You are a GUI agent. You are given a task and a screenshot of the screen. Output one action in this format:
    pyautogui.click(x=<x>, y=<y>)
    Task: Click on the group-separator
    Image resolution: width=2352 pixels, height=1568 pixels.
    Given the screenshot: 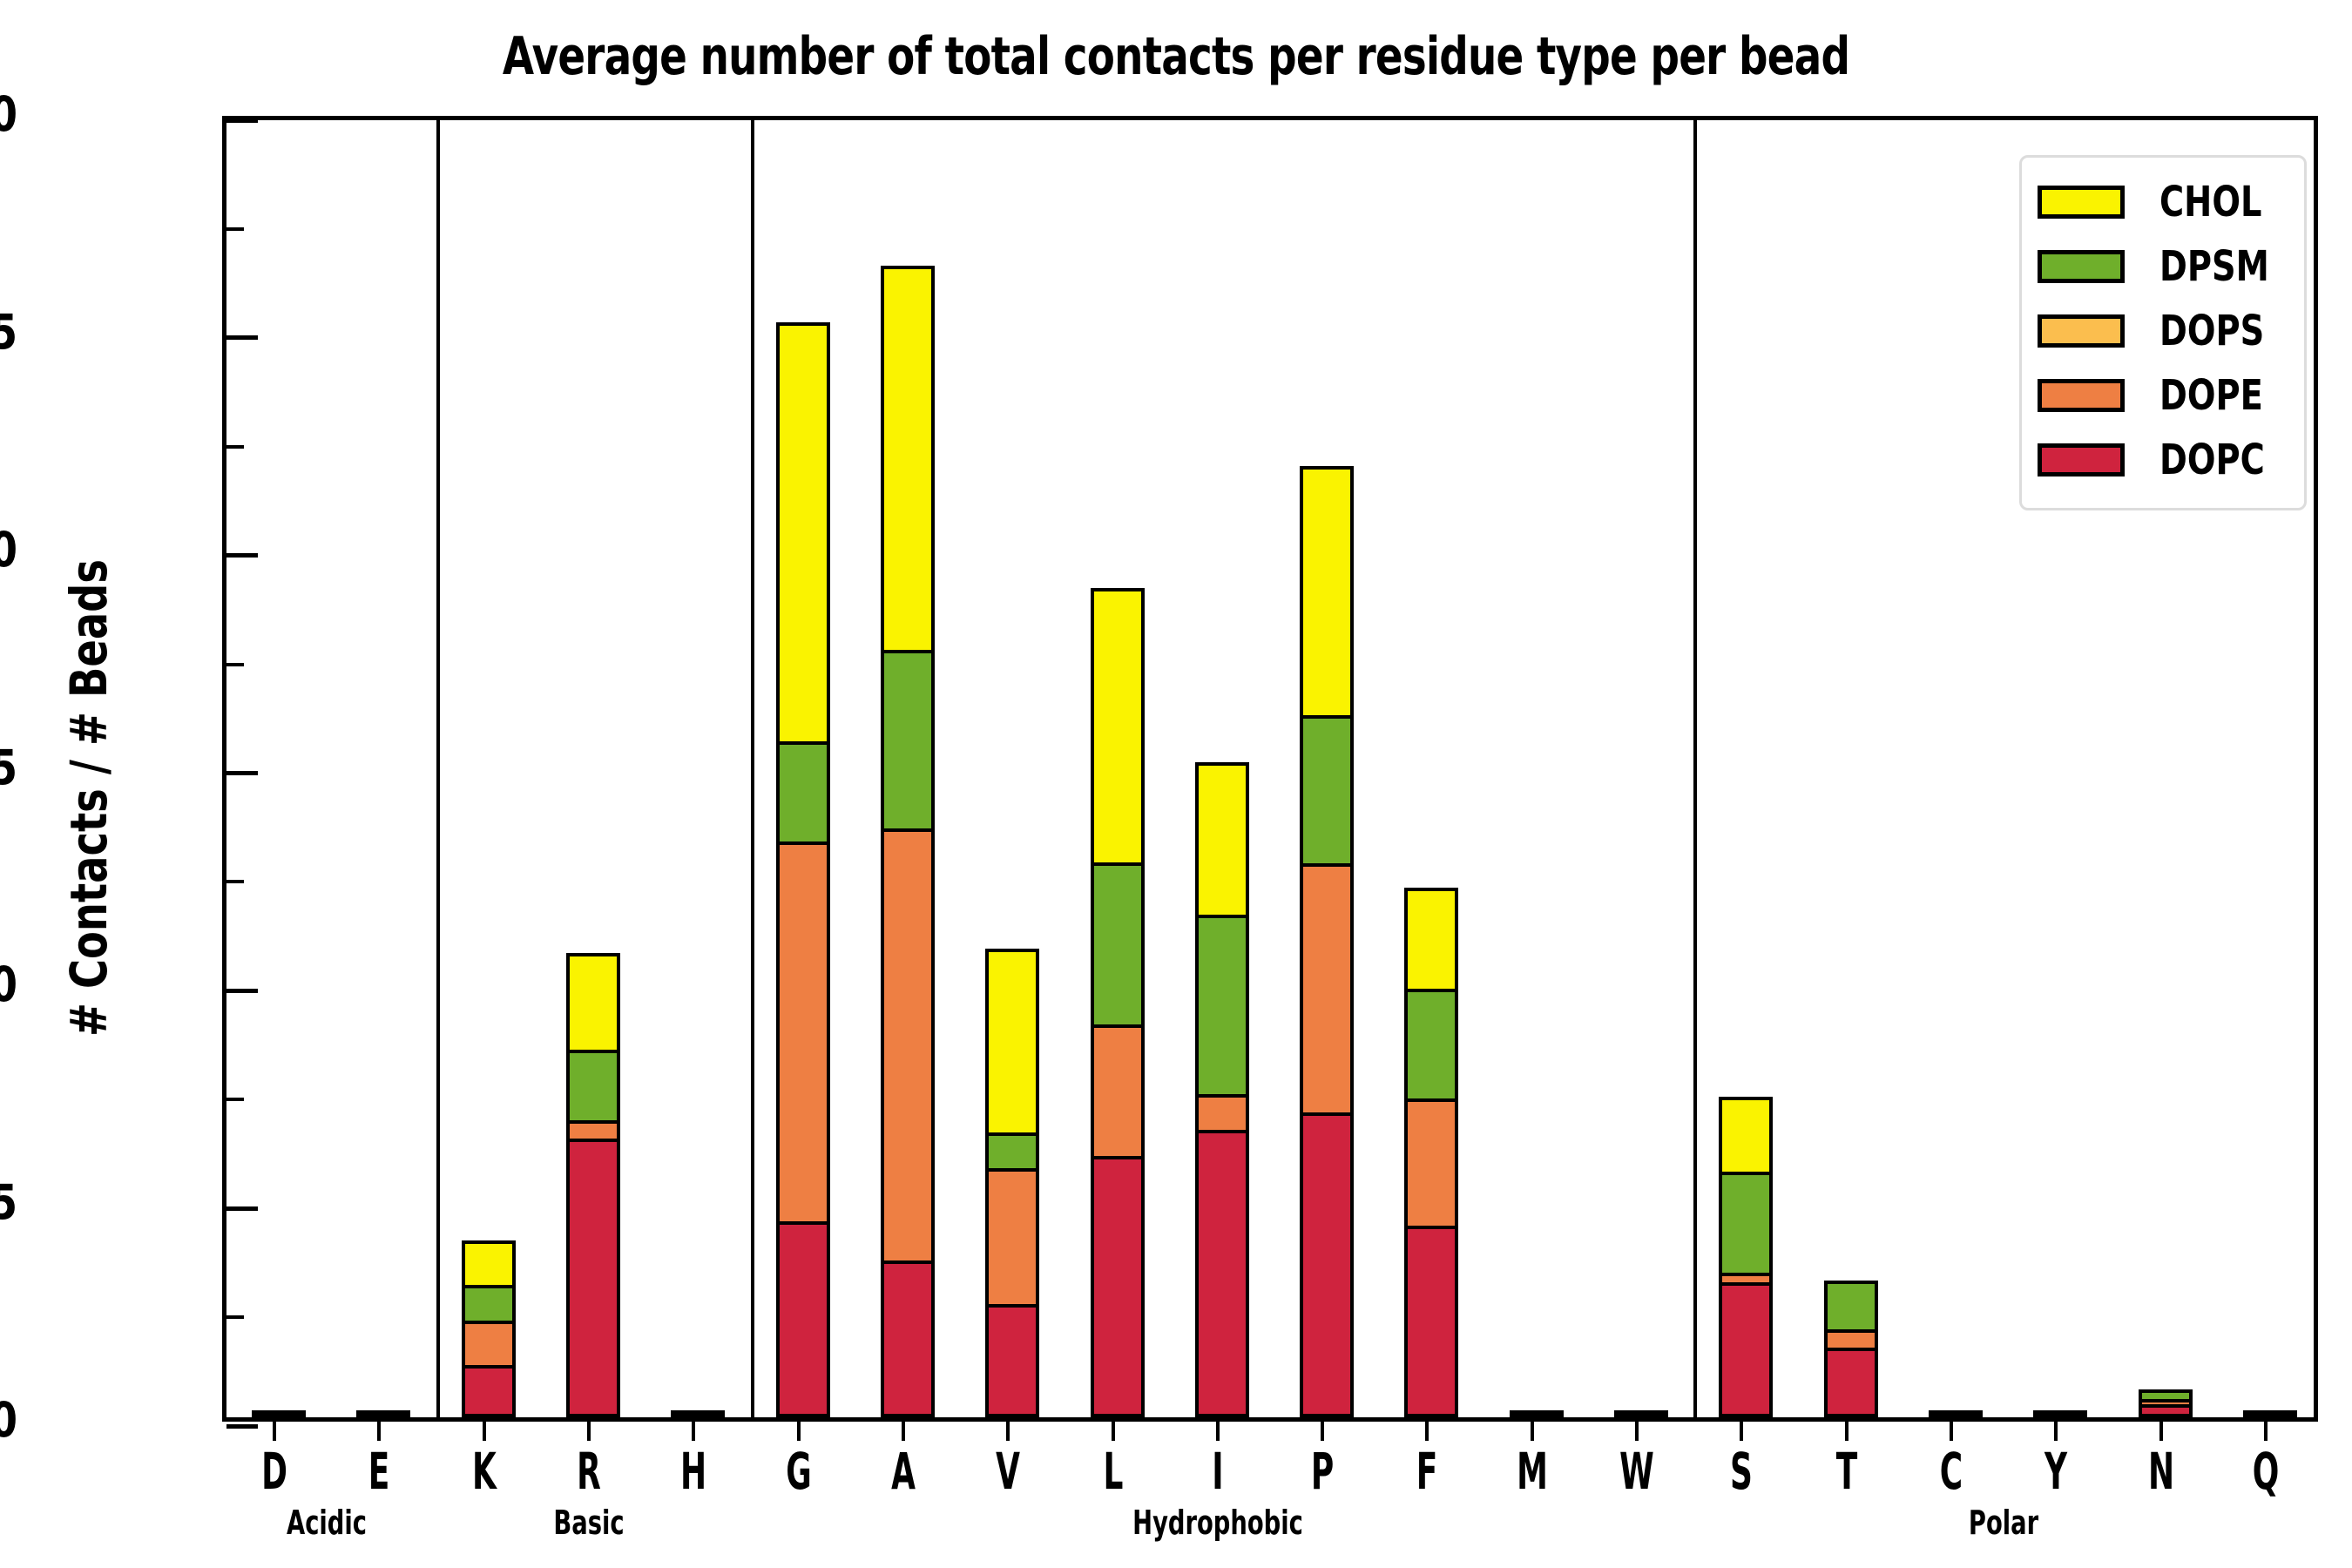 What is the action you would take?
    pyautogui.click(x=752, y=768)
    